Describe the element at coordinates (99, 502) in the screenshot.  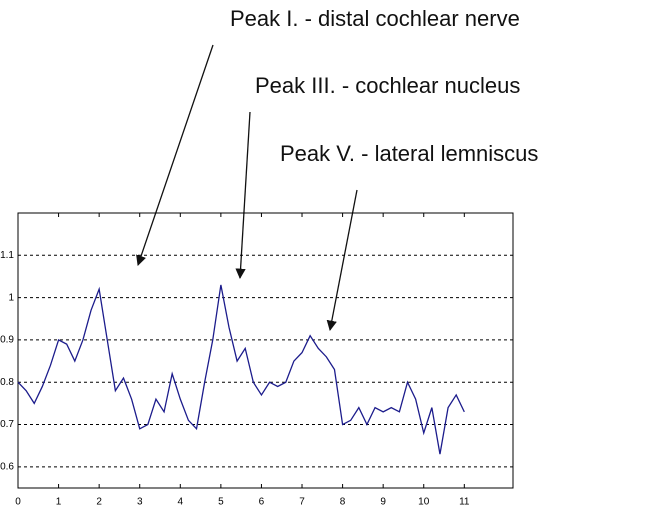
I see `x-tick-label: 2` at that location.